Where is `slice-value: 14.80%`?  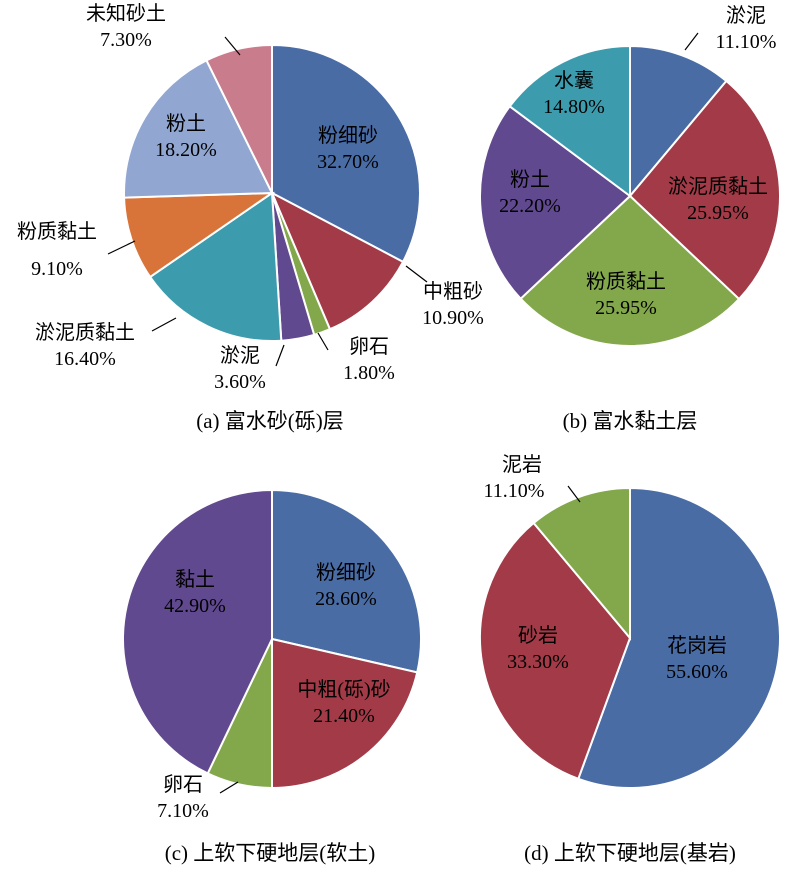 slice-value: 14.80% is located at coordinates (574, 107).